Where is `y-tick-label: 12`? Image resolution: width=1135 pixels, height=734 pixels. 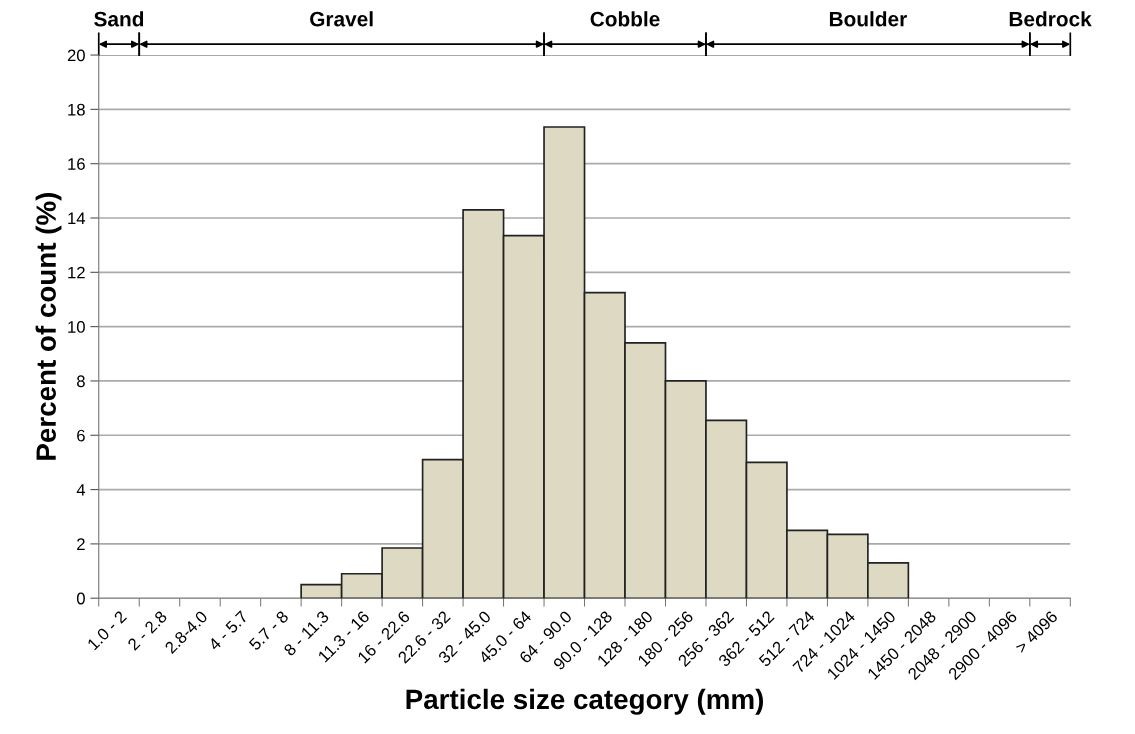
y-tick-label: 12 is located at coordinates (76, 272).